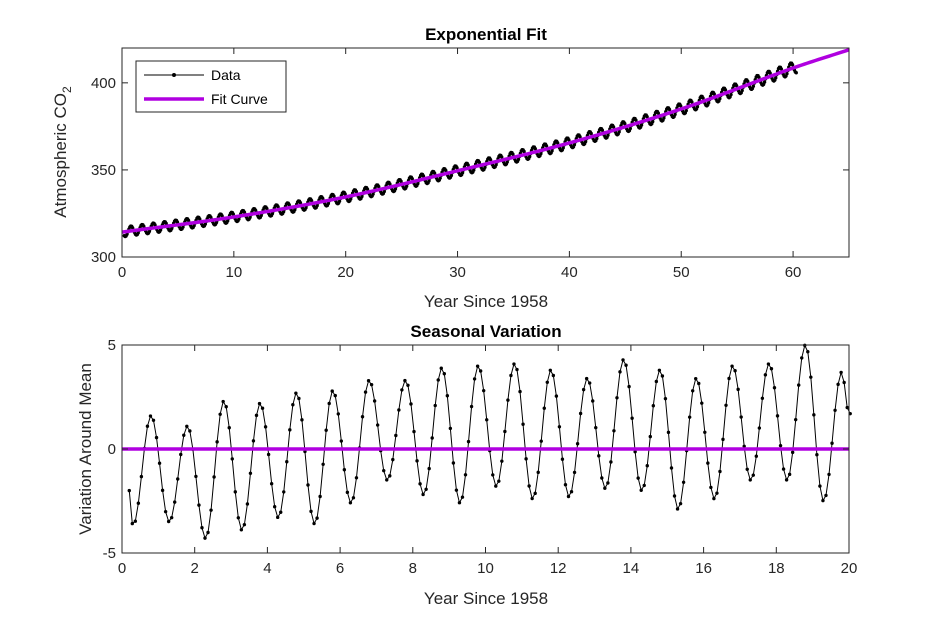  Describe the element at coordinates (569, 272) in the screenshot. I see `x-tick-label: 40` at that location.